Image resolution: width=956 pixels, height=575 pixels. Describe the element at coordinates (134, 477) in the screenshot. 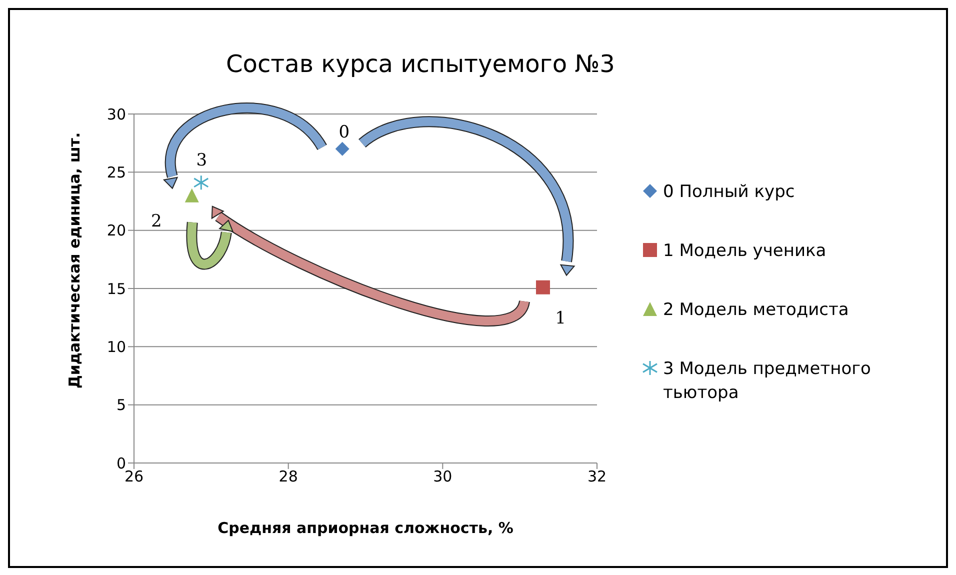

I see `x-tick-label: 26` at that location.